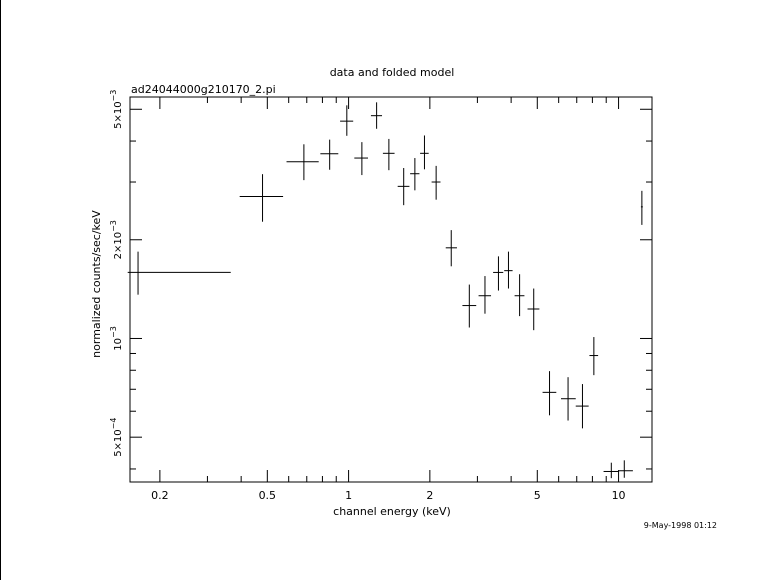  I want to click on x-tick-label: 0.2, so click(160, 495).